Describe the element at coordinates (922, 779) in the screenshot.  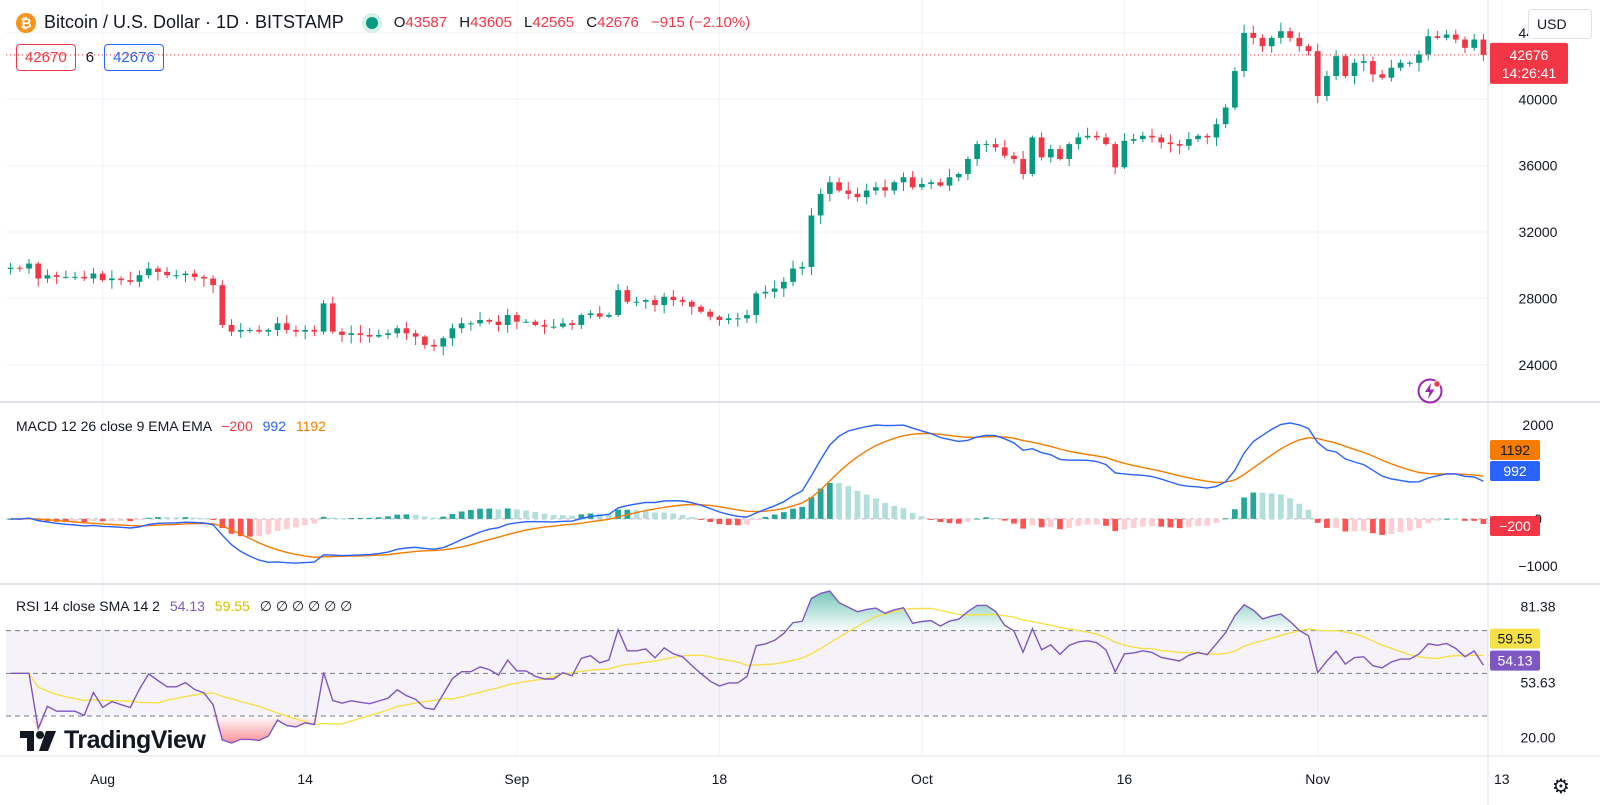
I see `time-tick-label: Oct` at that location.